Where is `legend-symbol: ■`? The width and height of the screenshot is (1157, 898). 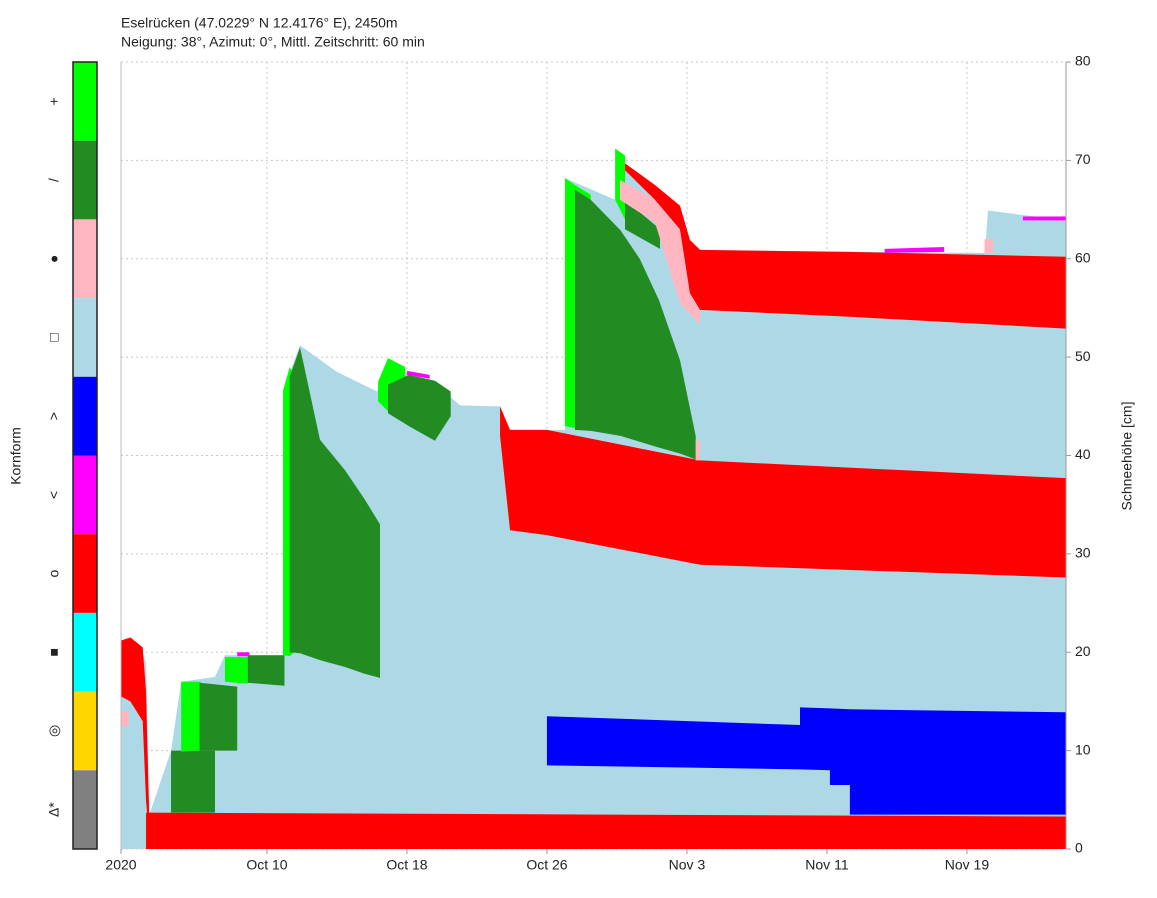 legend-symbol: ■ is located at coordinates (54, 652).